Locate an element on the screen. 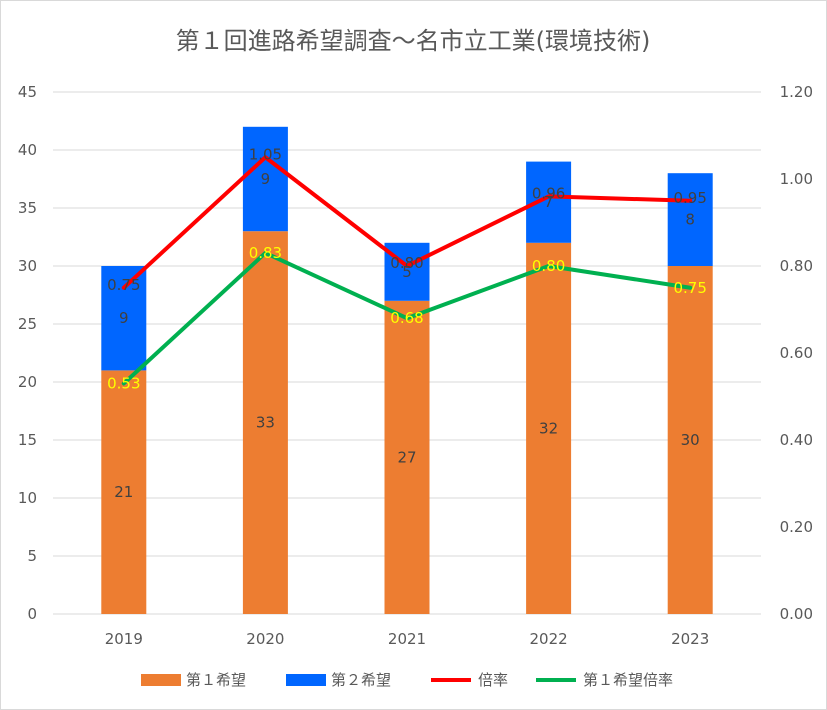 Image resolution: width=827 pixels, height=710 pixels. ratio-label: 0.95 is located at coordinates (689, 198).